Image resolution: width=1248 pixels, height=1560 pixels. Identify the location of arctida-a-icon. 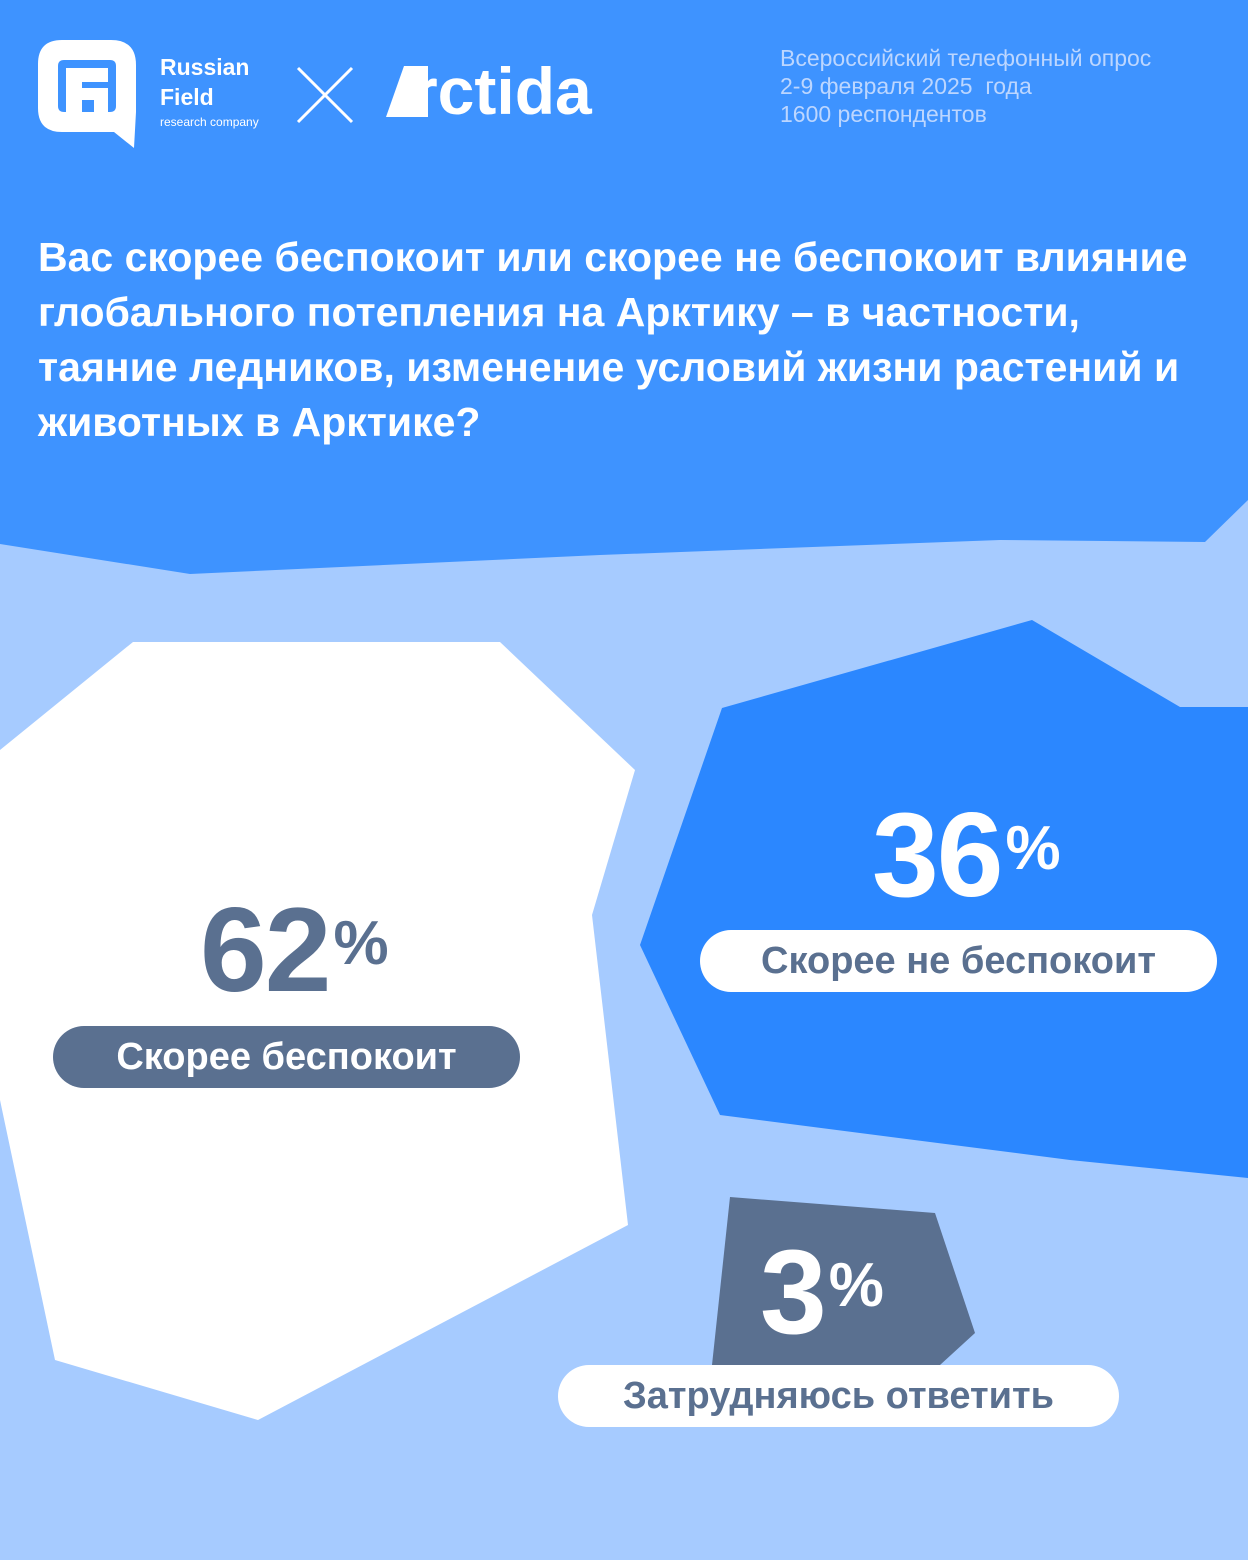
(407, 91).